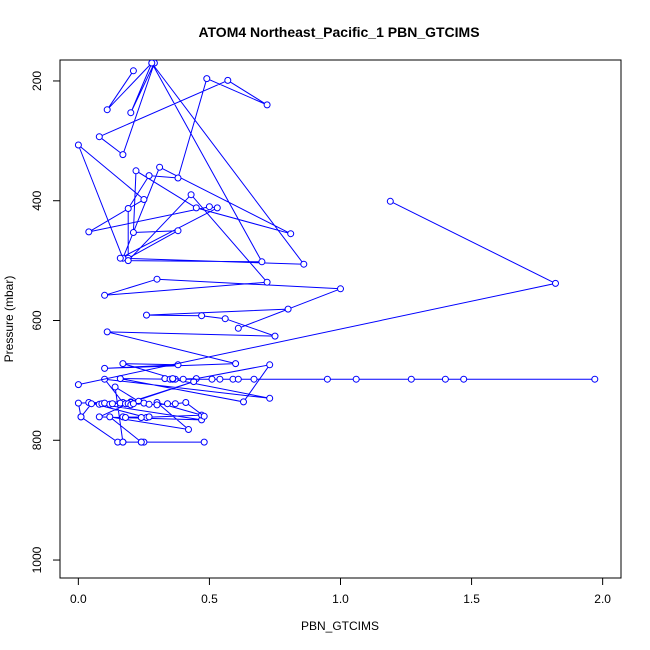  What do you see at coordinates (602, 599) in the screenshot?
I see `x-tick-label: 2.0` at bounding box center [602, 599].